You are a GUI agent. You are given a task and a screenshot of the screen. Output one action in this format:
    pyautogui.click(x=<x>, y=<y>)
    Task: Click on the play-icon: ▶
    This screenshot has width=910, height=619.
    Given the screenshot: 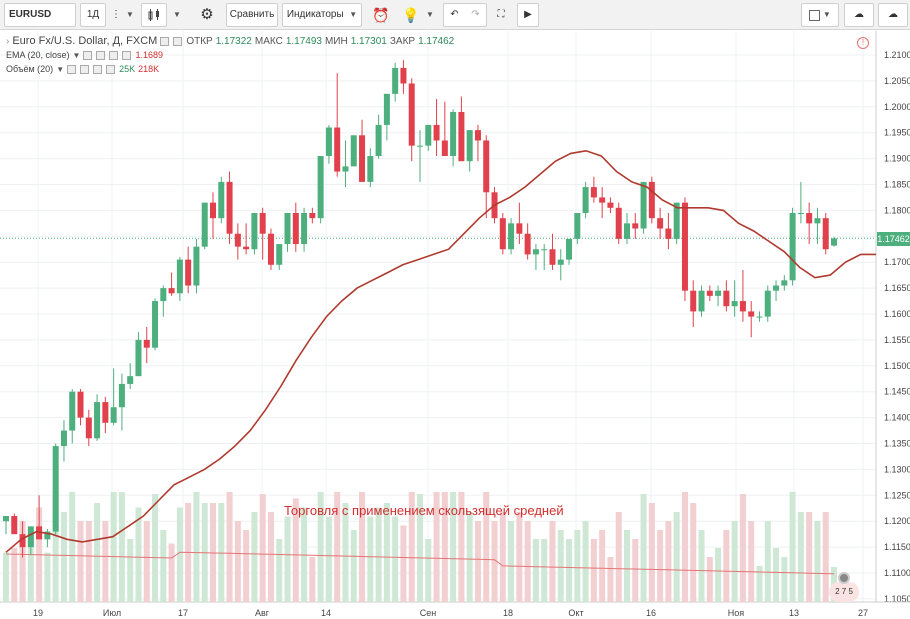 What is the action you would take?
    pyautogui.click(x=528, y=15)
    